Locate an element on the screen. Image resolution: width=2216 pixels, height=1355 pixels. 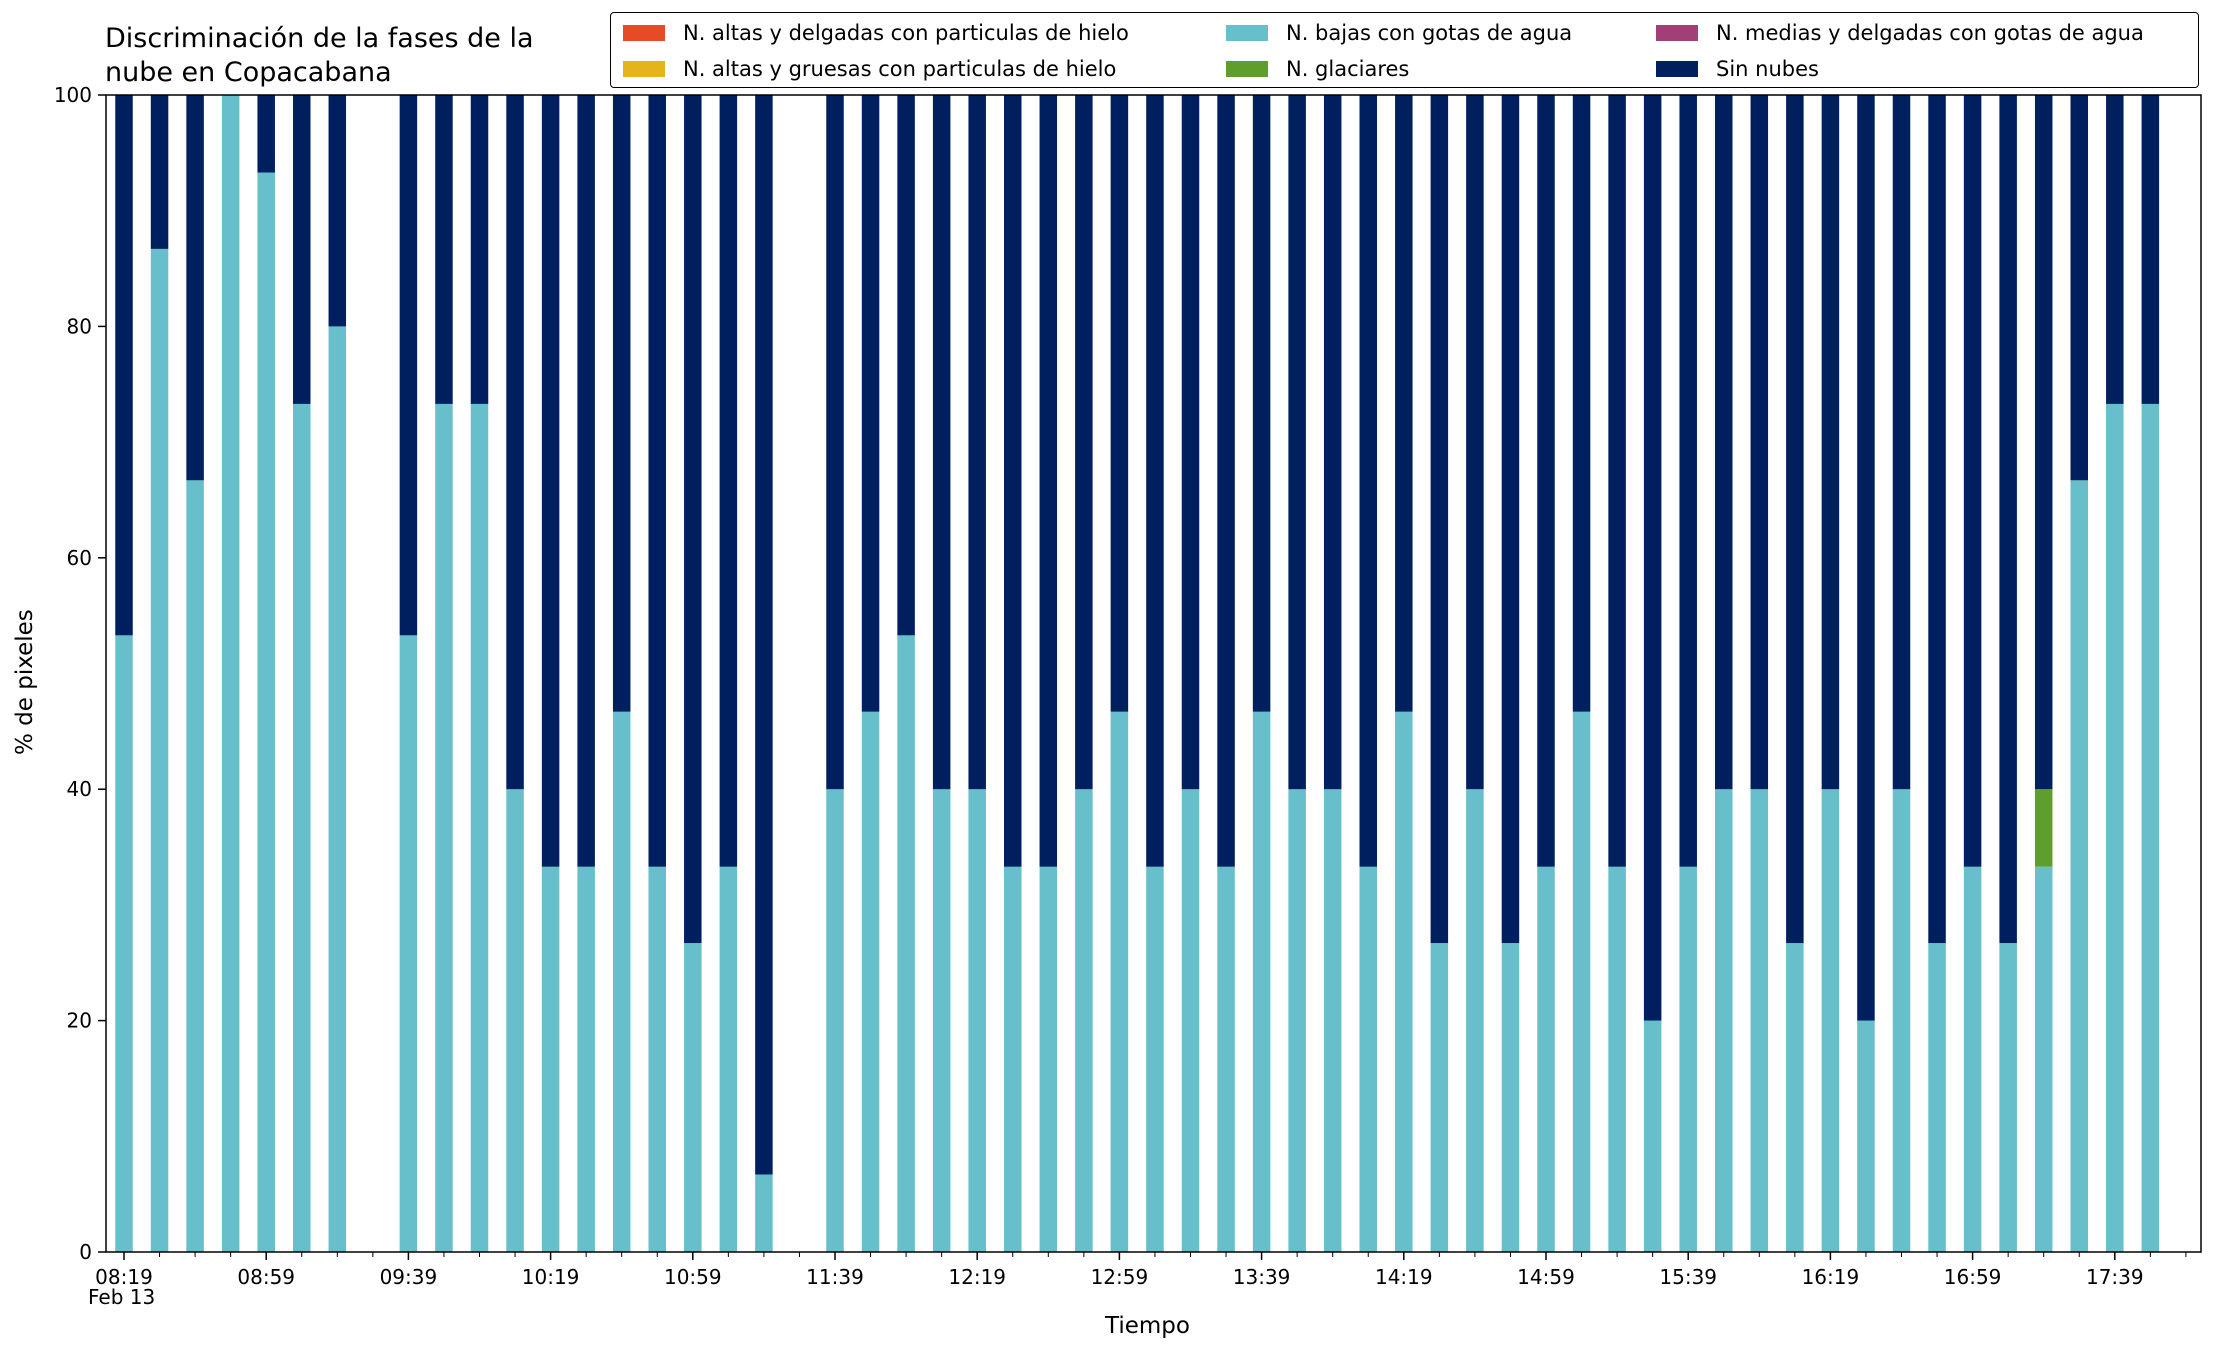
legend-label: Sin nubes is located at coordinates (1767, 69).